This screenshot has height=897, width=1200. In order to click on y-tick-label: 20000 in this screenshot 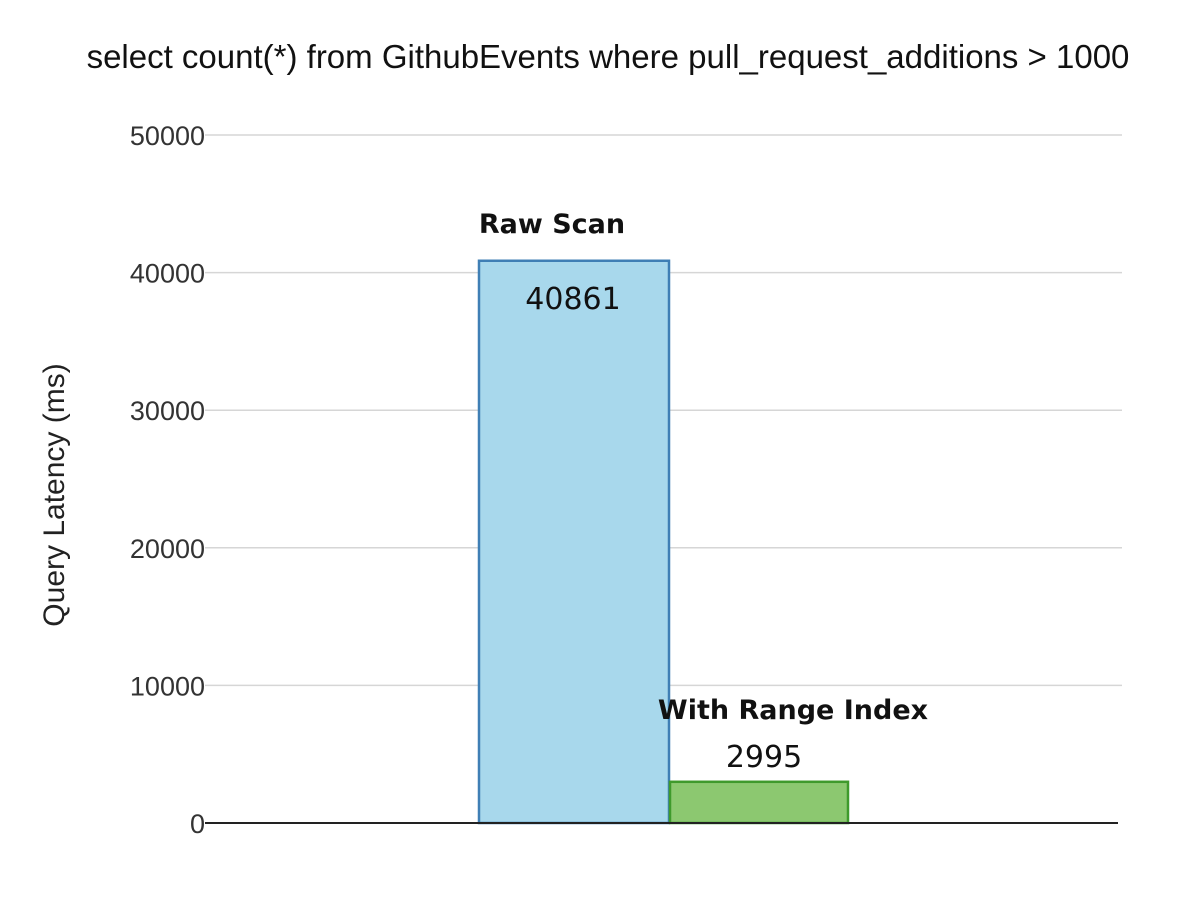, I will do `click(167, 549)`.